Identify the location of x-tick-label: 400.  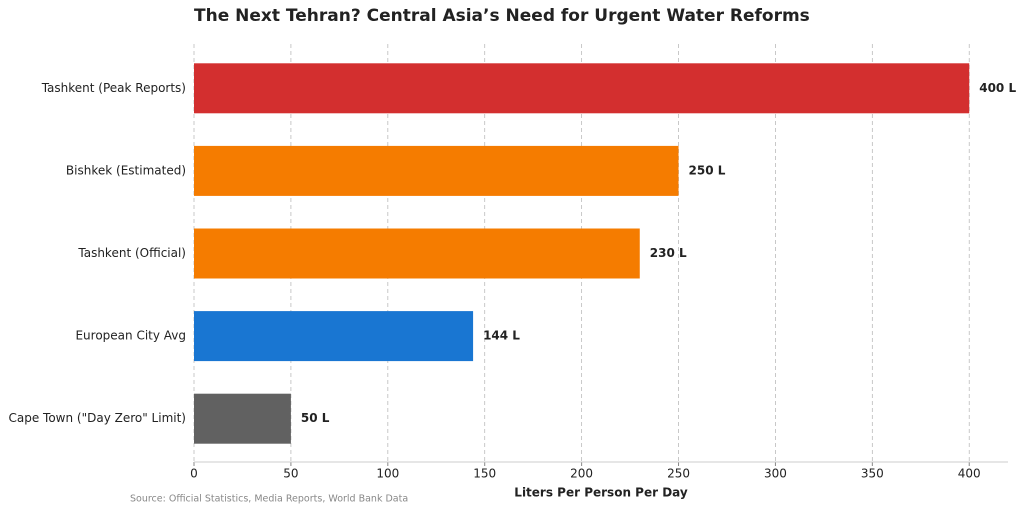
(969, 474).